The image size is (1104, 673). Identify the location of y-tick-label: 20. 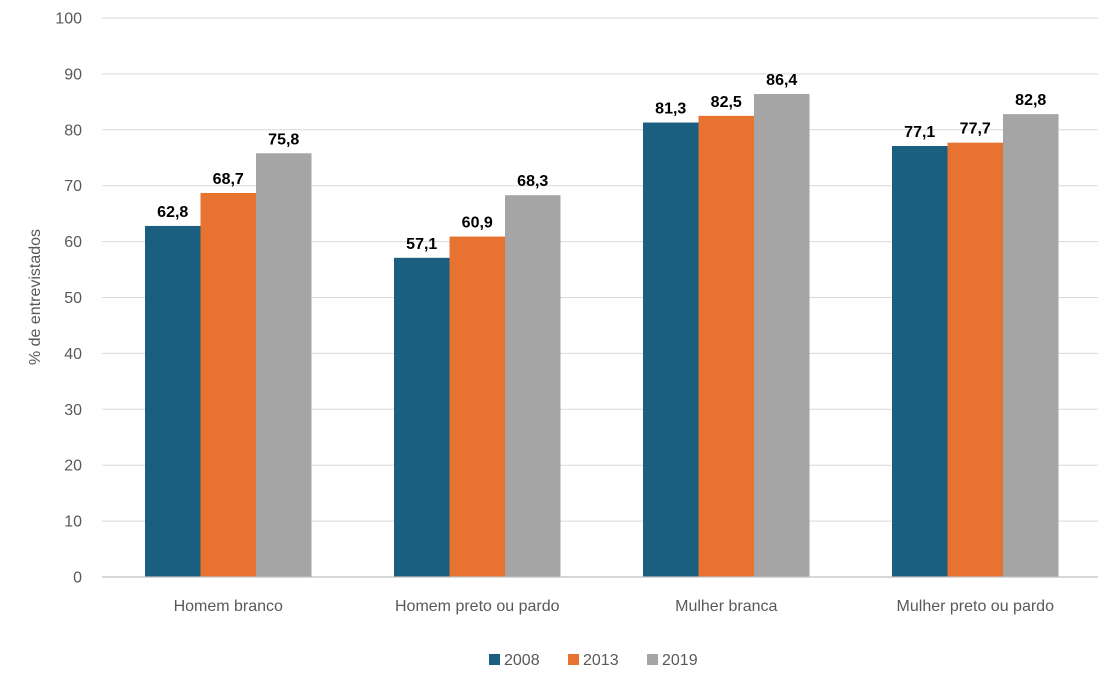
(73, 466).